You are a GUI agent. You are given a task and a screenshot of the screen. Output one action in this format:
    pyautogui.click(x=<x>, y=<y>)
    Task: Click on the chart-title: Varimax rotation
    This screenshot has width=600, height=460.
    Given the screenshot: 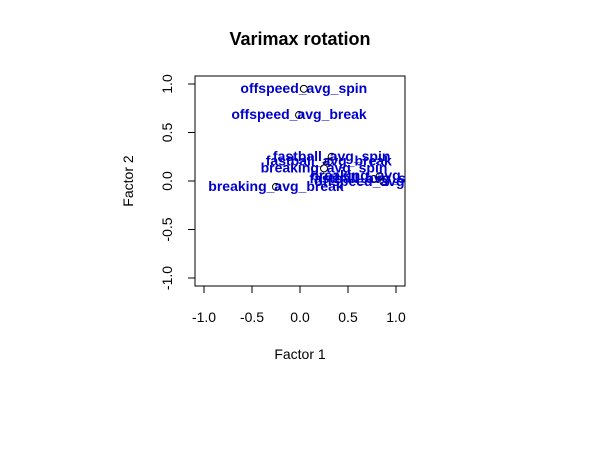 What is the action you would take?
    pyautogui.click(x=299, y=39)
    